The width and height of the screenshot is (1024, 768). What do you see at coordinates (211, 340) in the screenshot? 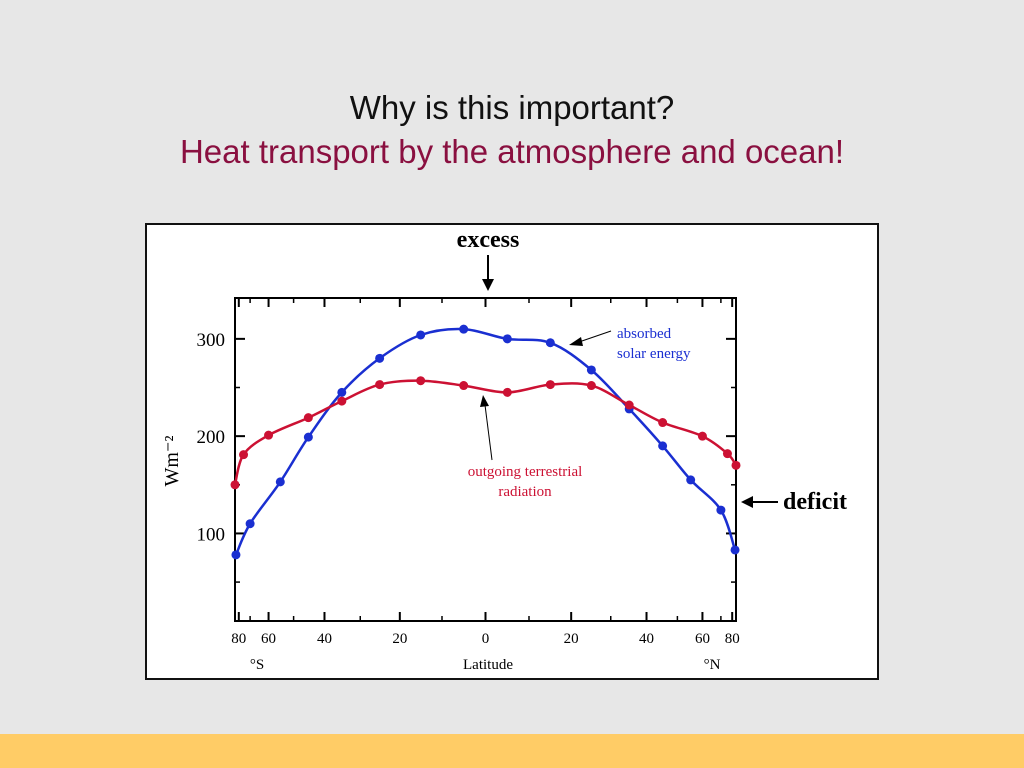
I see `y-tick-label: 300` at bounding box center [211, 340].